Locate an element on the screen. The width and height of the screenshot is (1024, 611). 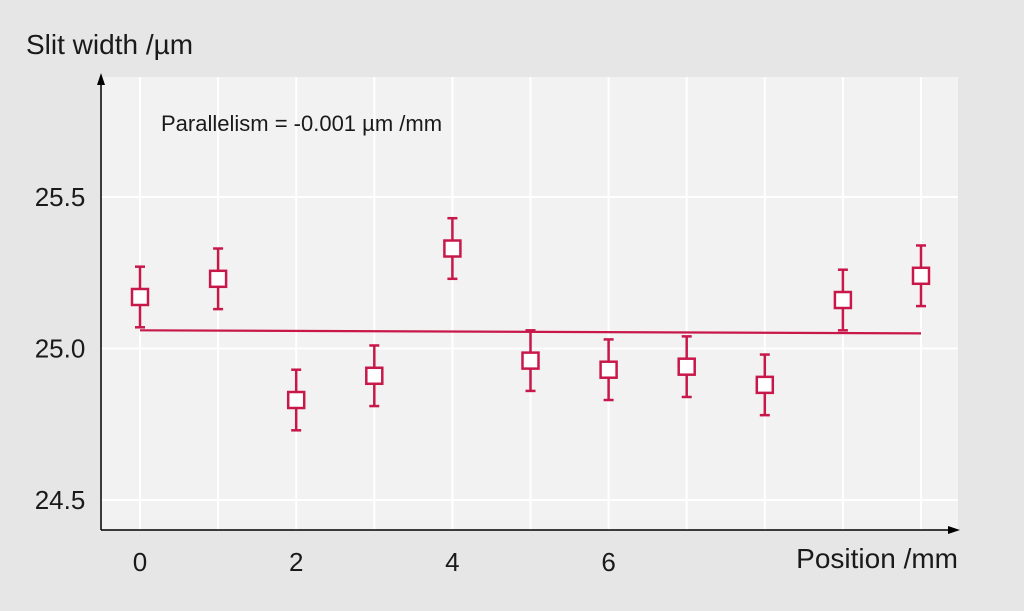
x-tick-label: 2 is located at coordinates (296, 562).